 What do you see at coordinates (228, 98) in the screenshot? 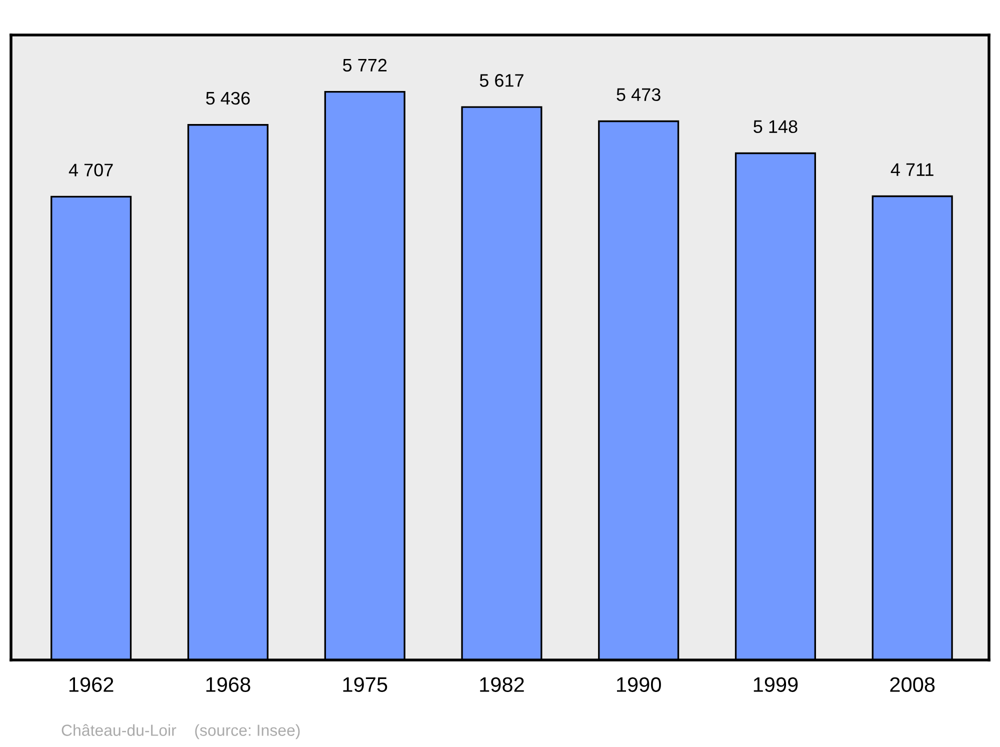
I see `data-label: 5 436` at bounding box center [228, 98].